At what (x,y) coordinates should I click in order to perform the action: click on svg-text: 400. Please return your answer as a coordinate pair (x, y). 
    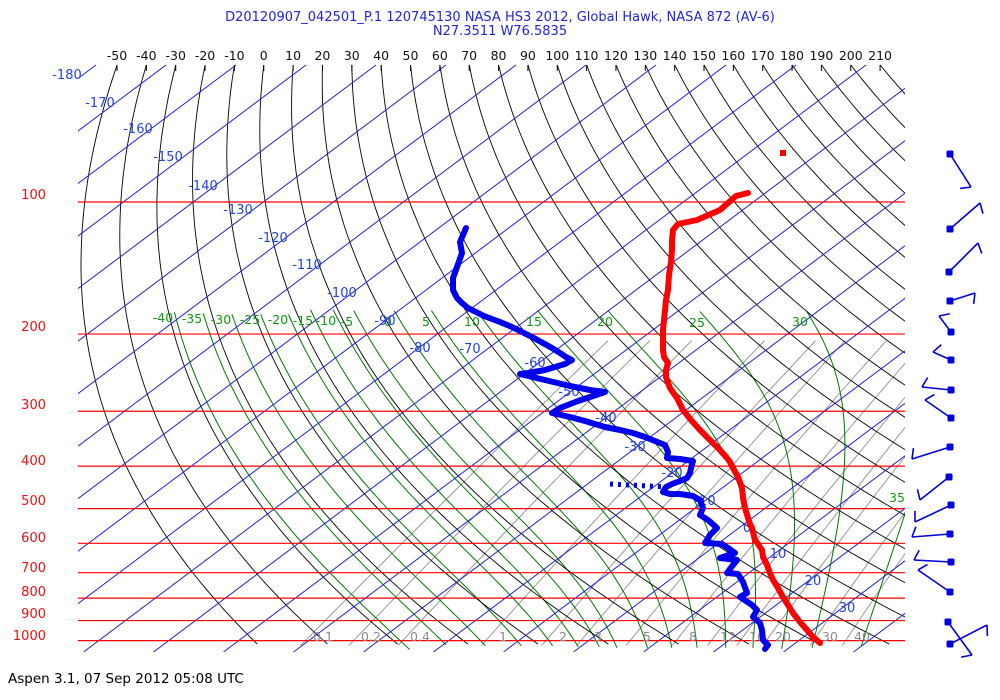
    Looking at the image, I should click on (33, 461).